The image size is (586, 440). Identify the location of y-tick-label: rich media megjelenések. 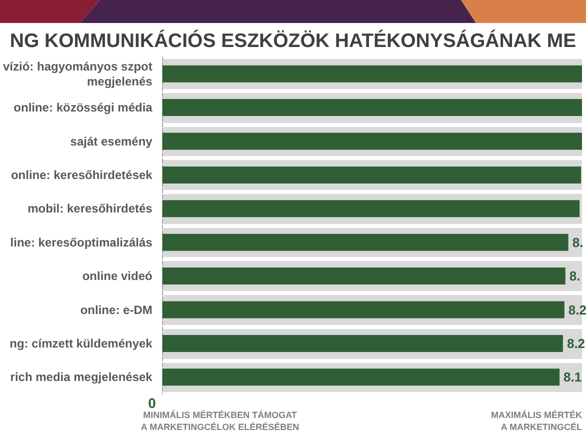
(81, 377).